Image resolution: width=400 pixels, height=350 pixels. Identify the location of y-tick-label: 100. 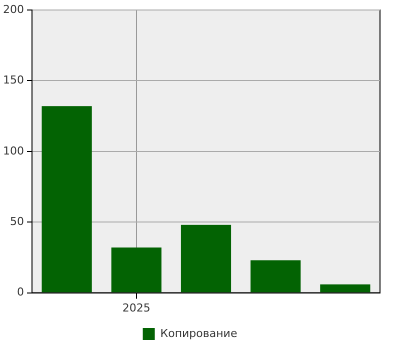
(13, 151).